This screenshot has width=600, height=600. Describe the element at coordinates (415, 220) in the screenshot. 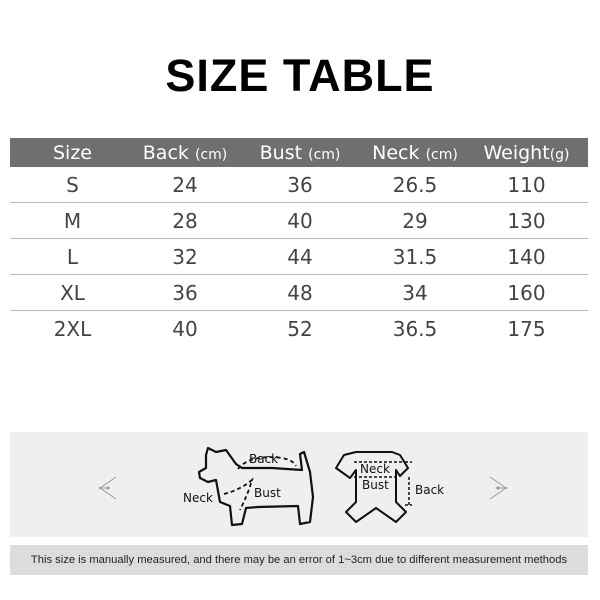

I see `table-cell: 29` at that location.